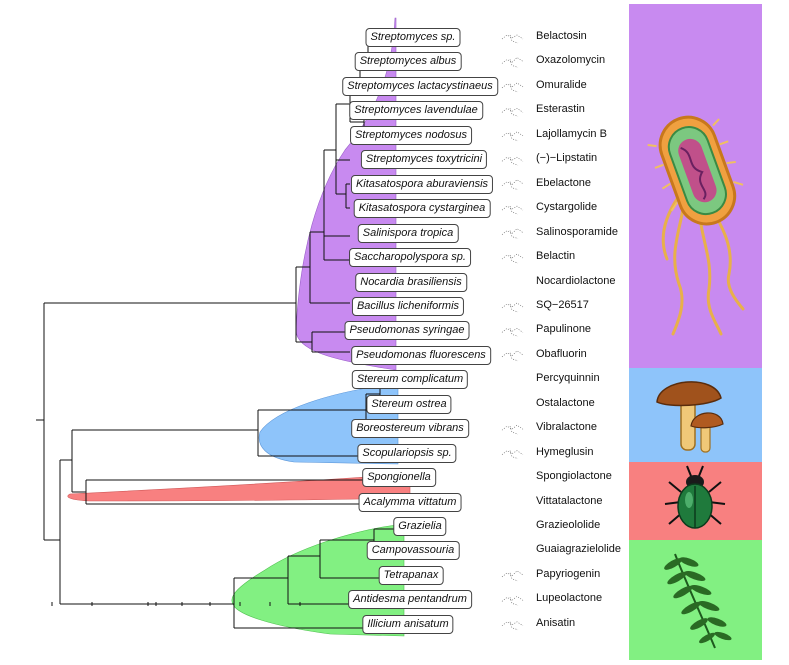 Image resolution: width=789 pixels, height=665 pixels. I want to click on compound-name: Papulinone, so click(564, 329).